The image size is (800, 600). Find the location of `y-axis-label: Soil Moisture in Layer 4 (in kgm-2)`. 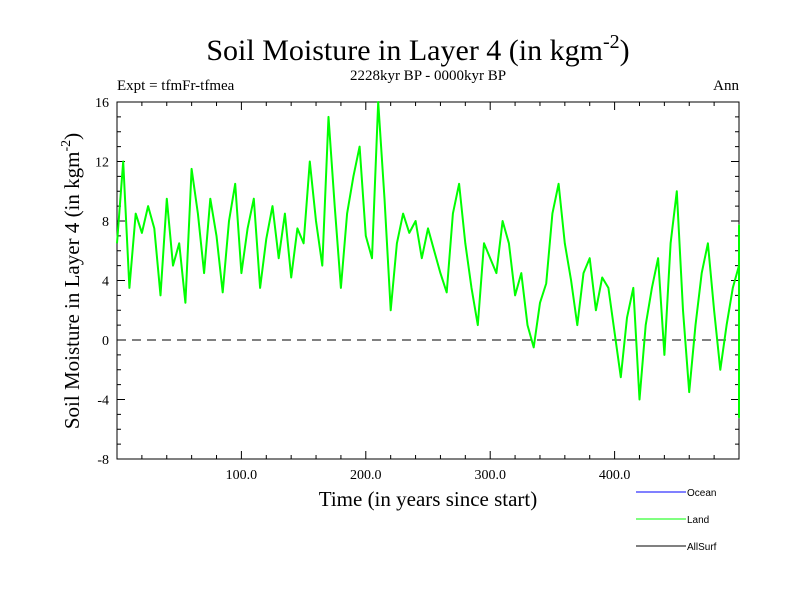

y-axis-label: Soil Moisture in Layer 4 (in kgm-2) is located at coordinates (71, 281).